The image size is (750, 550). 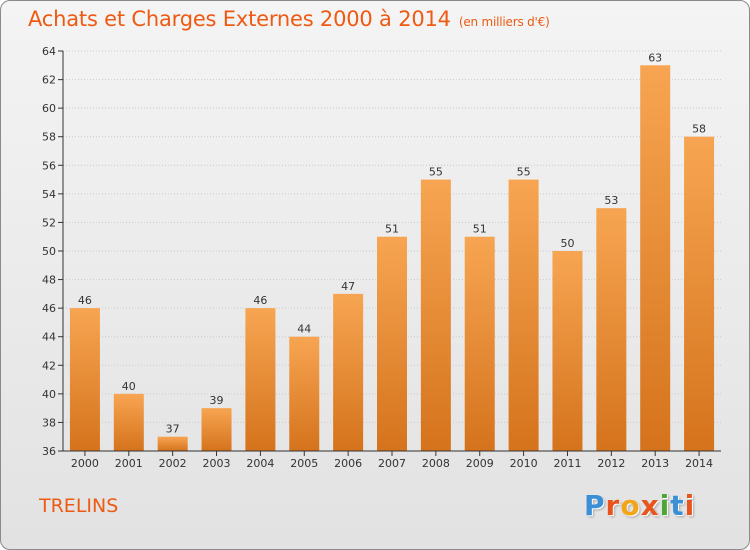 I want to click on x-tick-label: 2005, so click(x=304, y=463).